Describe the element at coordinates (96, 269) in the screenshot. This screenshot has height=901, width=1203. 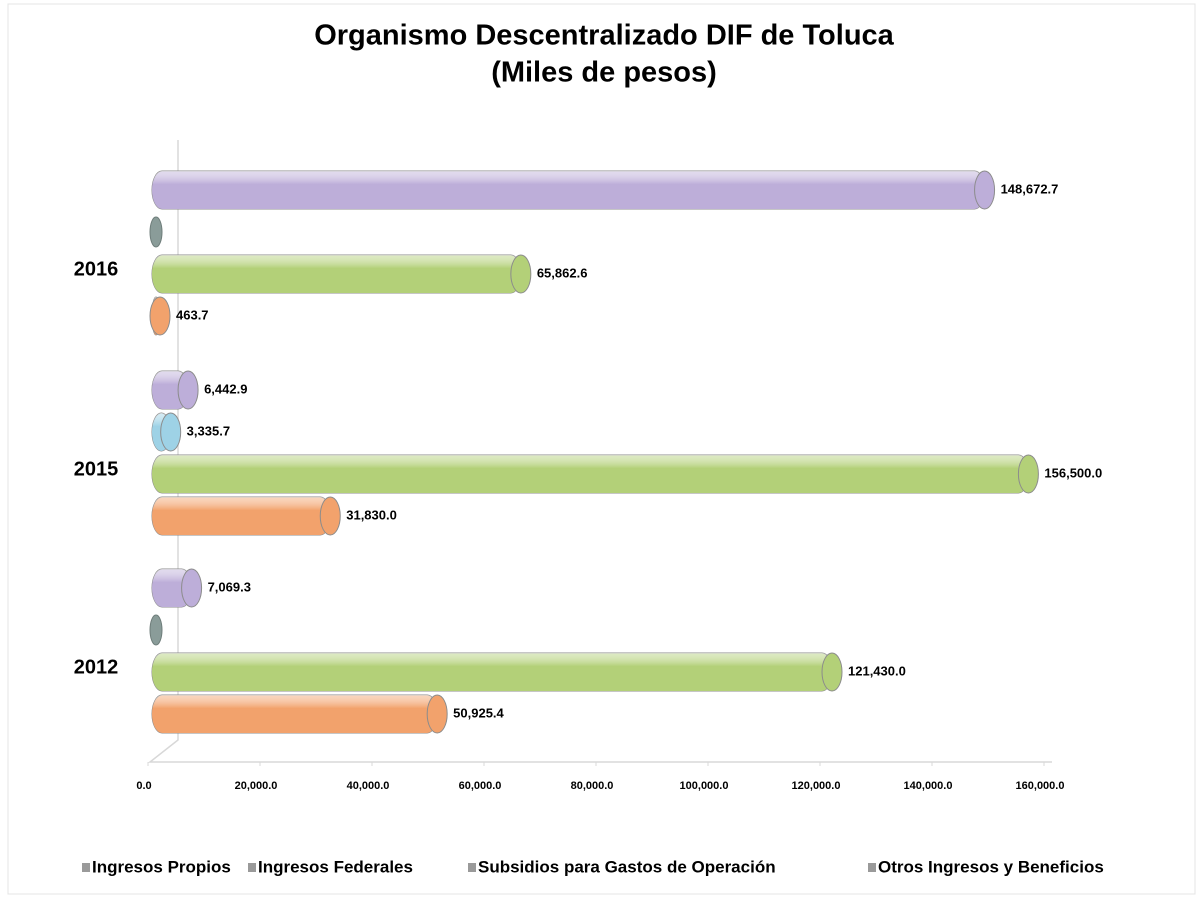
I see `y-tick-label: 2016` at that location.